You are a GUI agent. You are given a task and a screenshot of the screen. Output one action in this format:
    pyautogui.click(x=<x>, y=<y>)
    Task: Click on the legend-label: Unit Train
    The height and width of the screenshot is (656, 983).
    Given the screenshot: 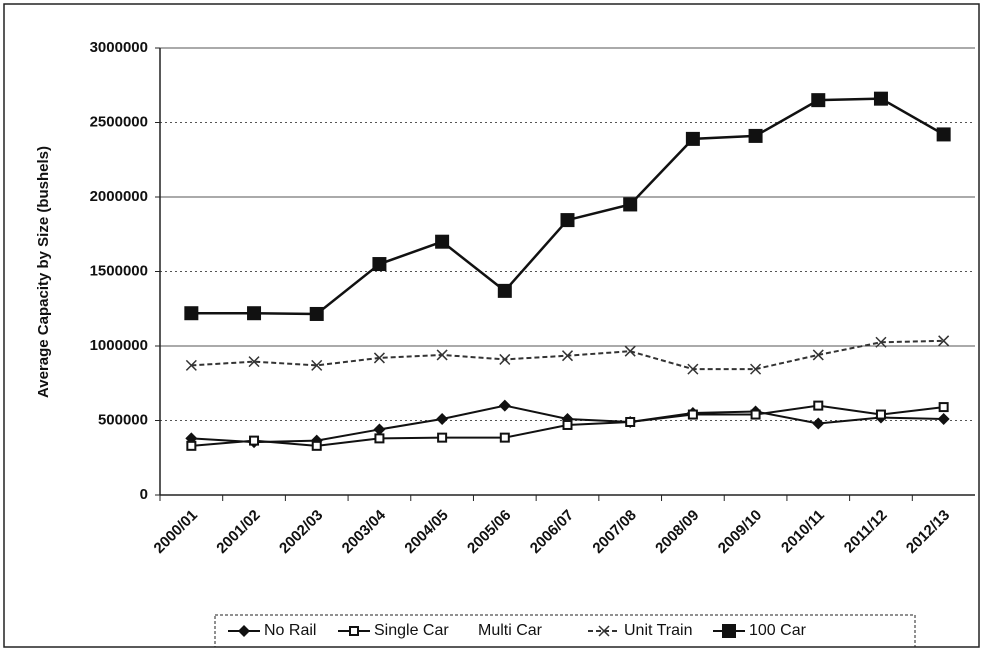 What is the action you would take?
    pyautogui.click(x=658, y=630)
    